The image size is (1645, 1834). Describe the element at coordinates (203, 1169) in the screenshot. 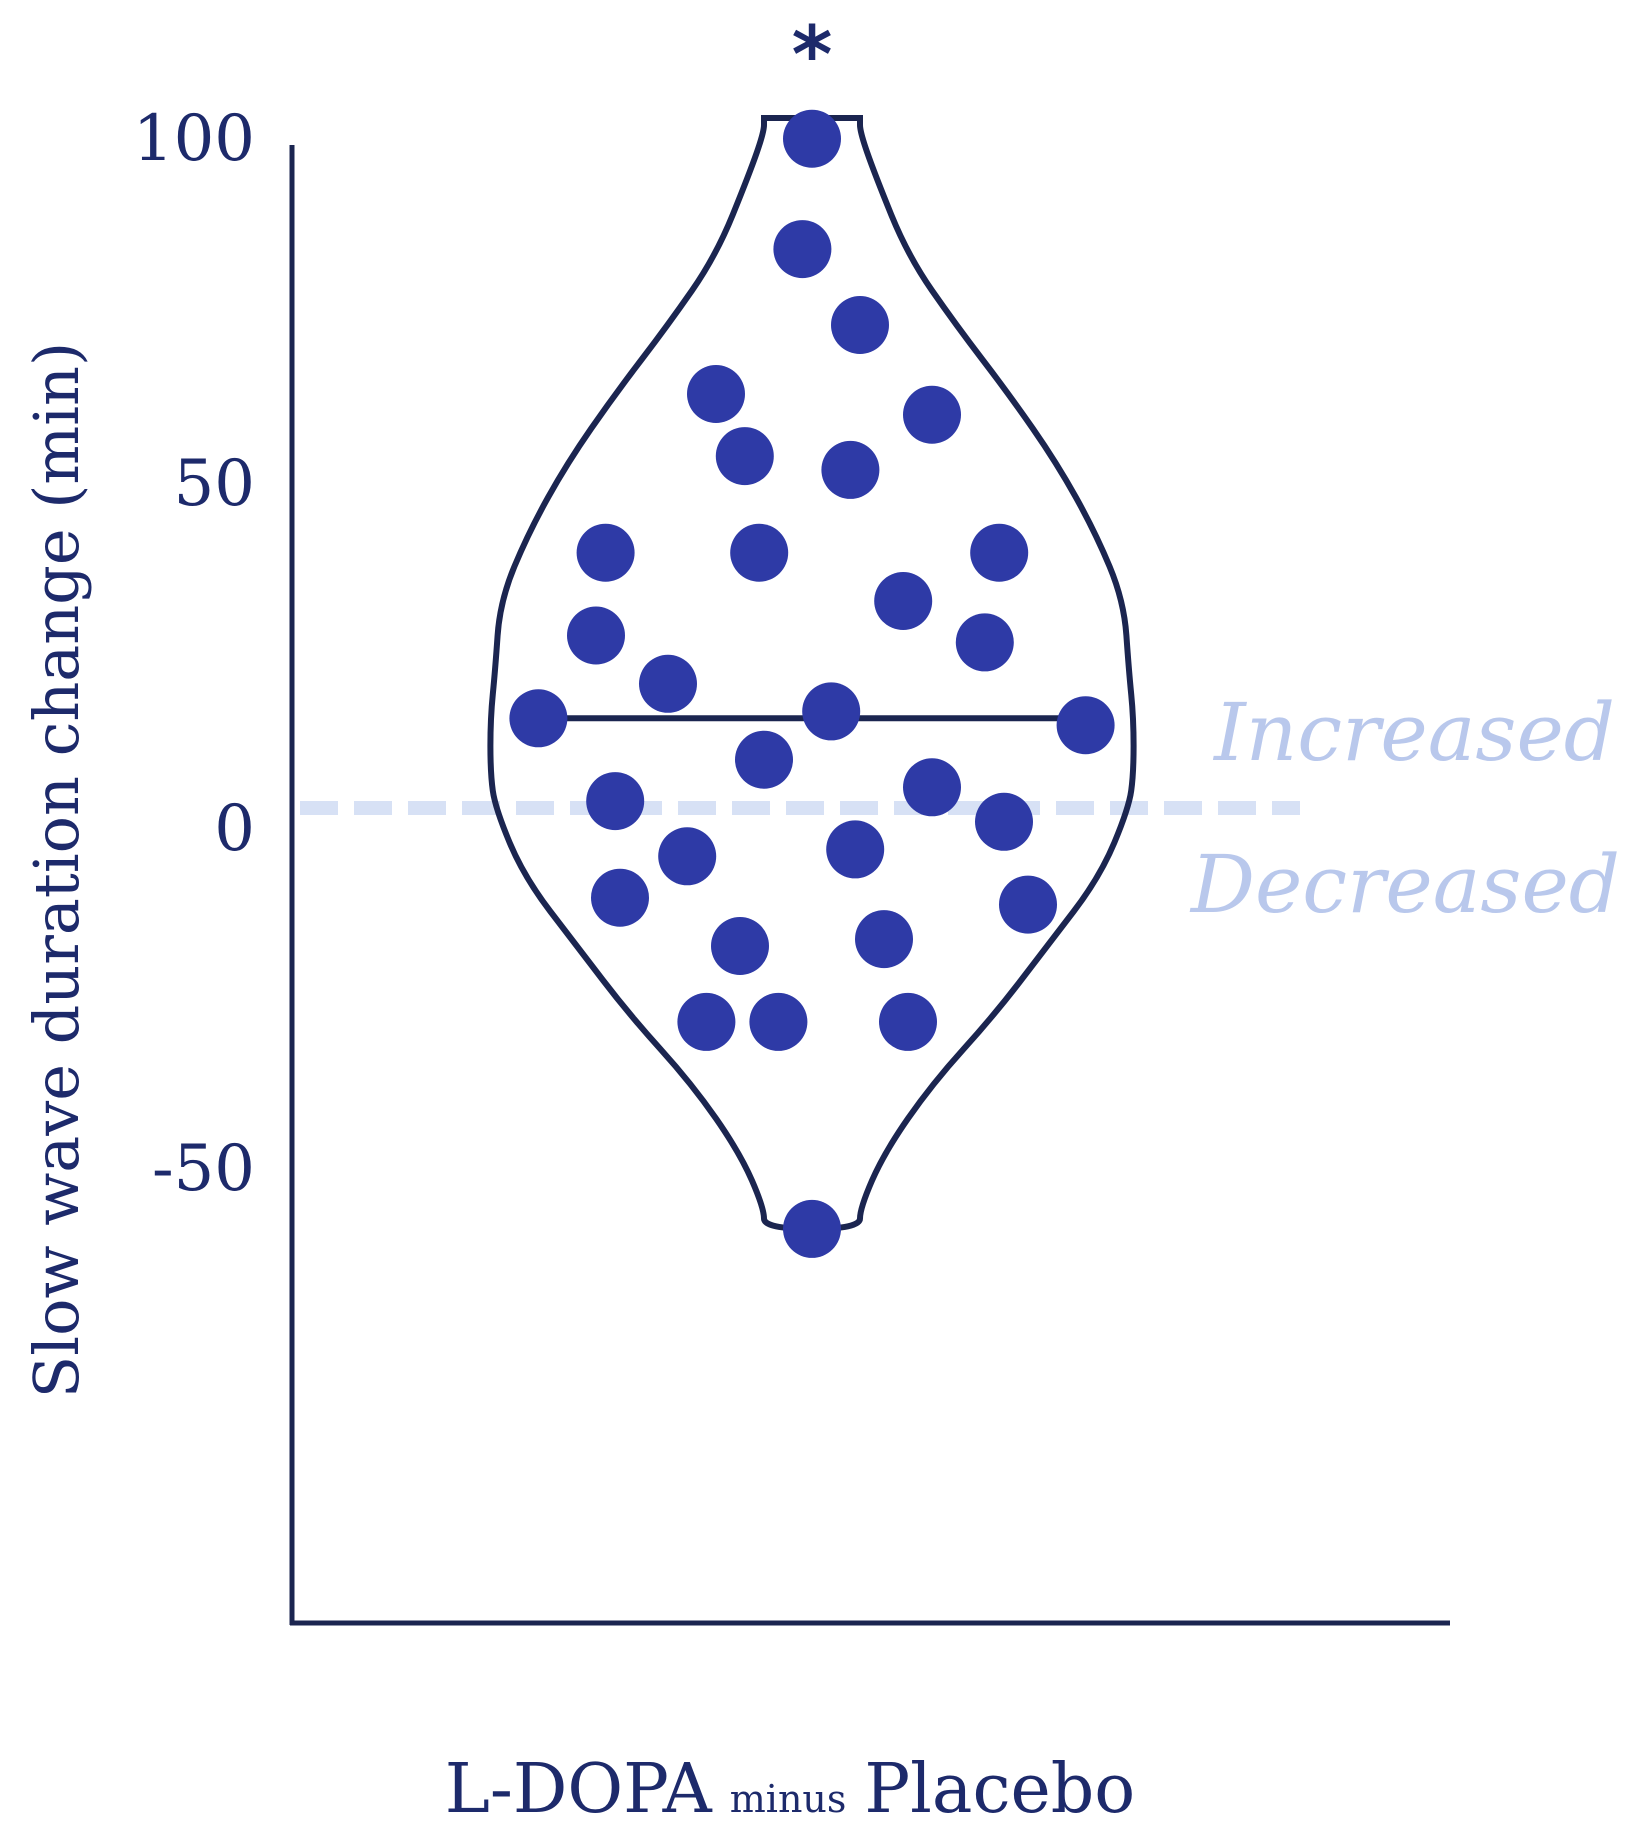

I see `y-tick-label-minus-50: -50` at that location.